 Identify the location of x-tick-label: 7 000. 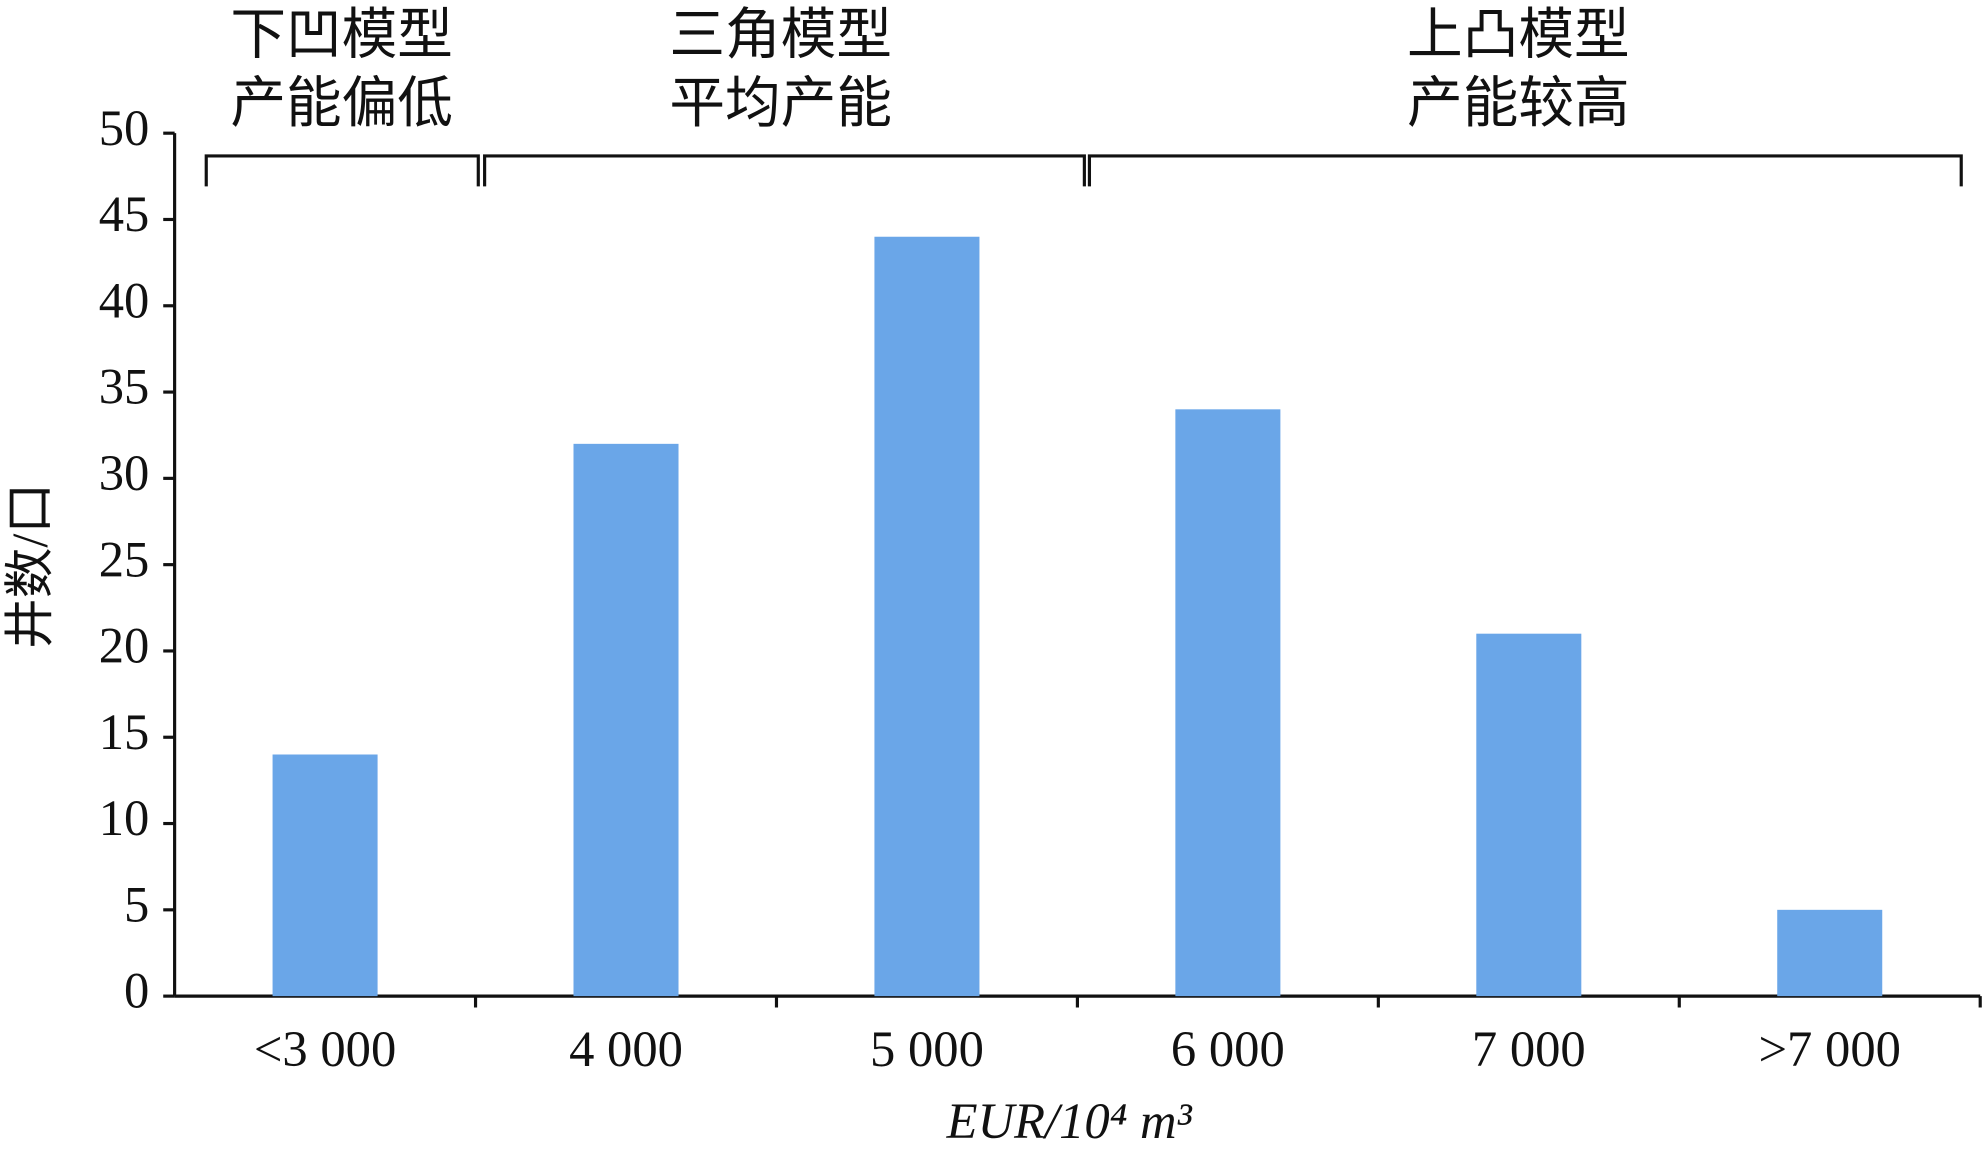
(1529, 1049).